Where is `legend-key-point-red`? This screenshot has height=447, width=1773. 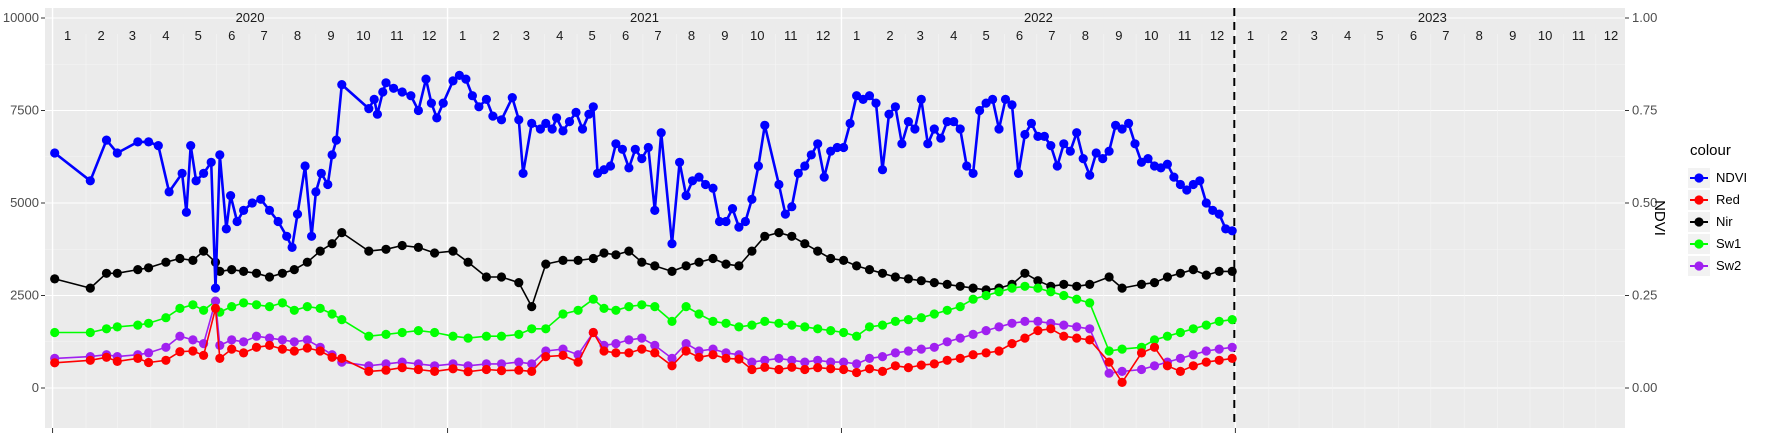
legend-key-point-red is located at coordinates (1699, 200).